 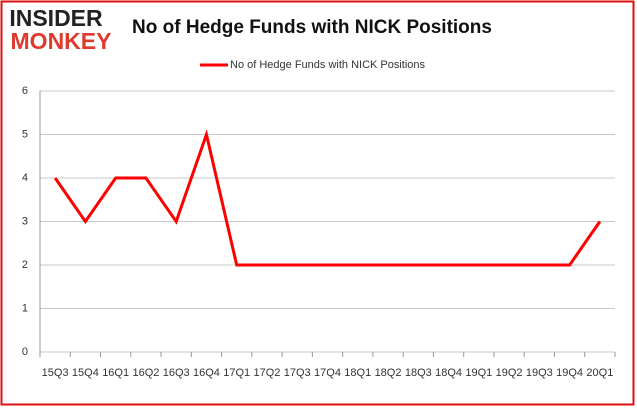 I want to click on x-tick-label: 19Q4, so click(x=569, y=373).